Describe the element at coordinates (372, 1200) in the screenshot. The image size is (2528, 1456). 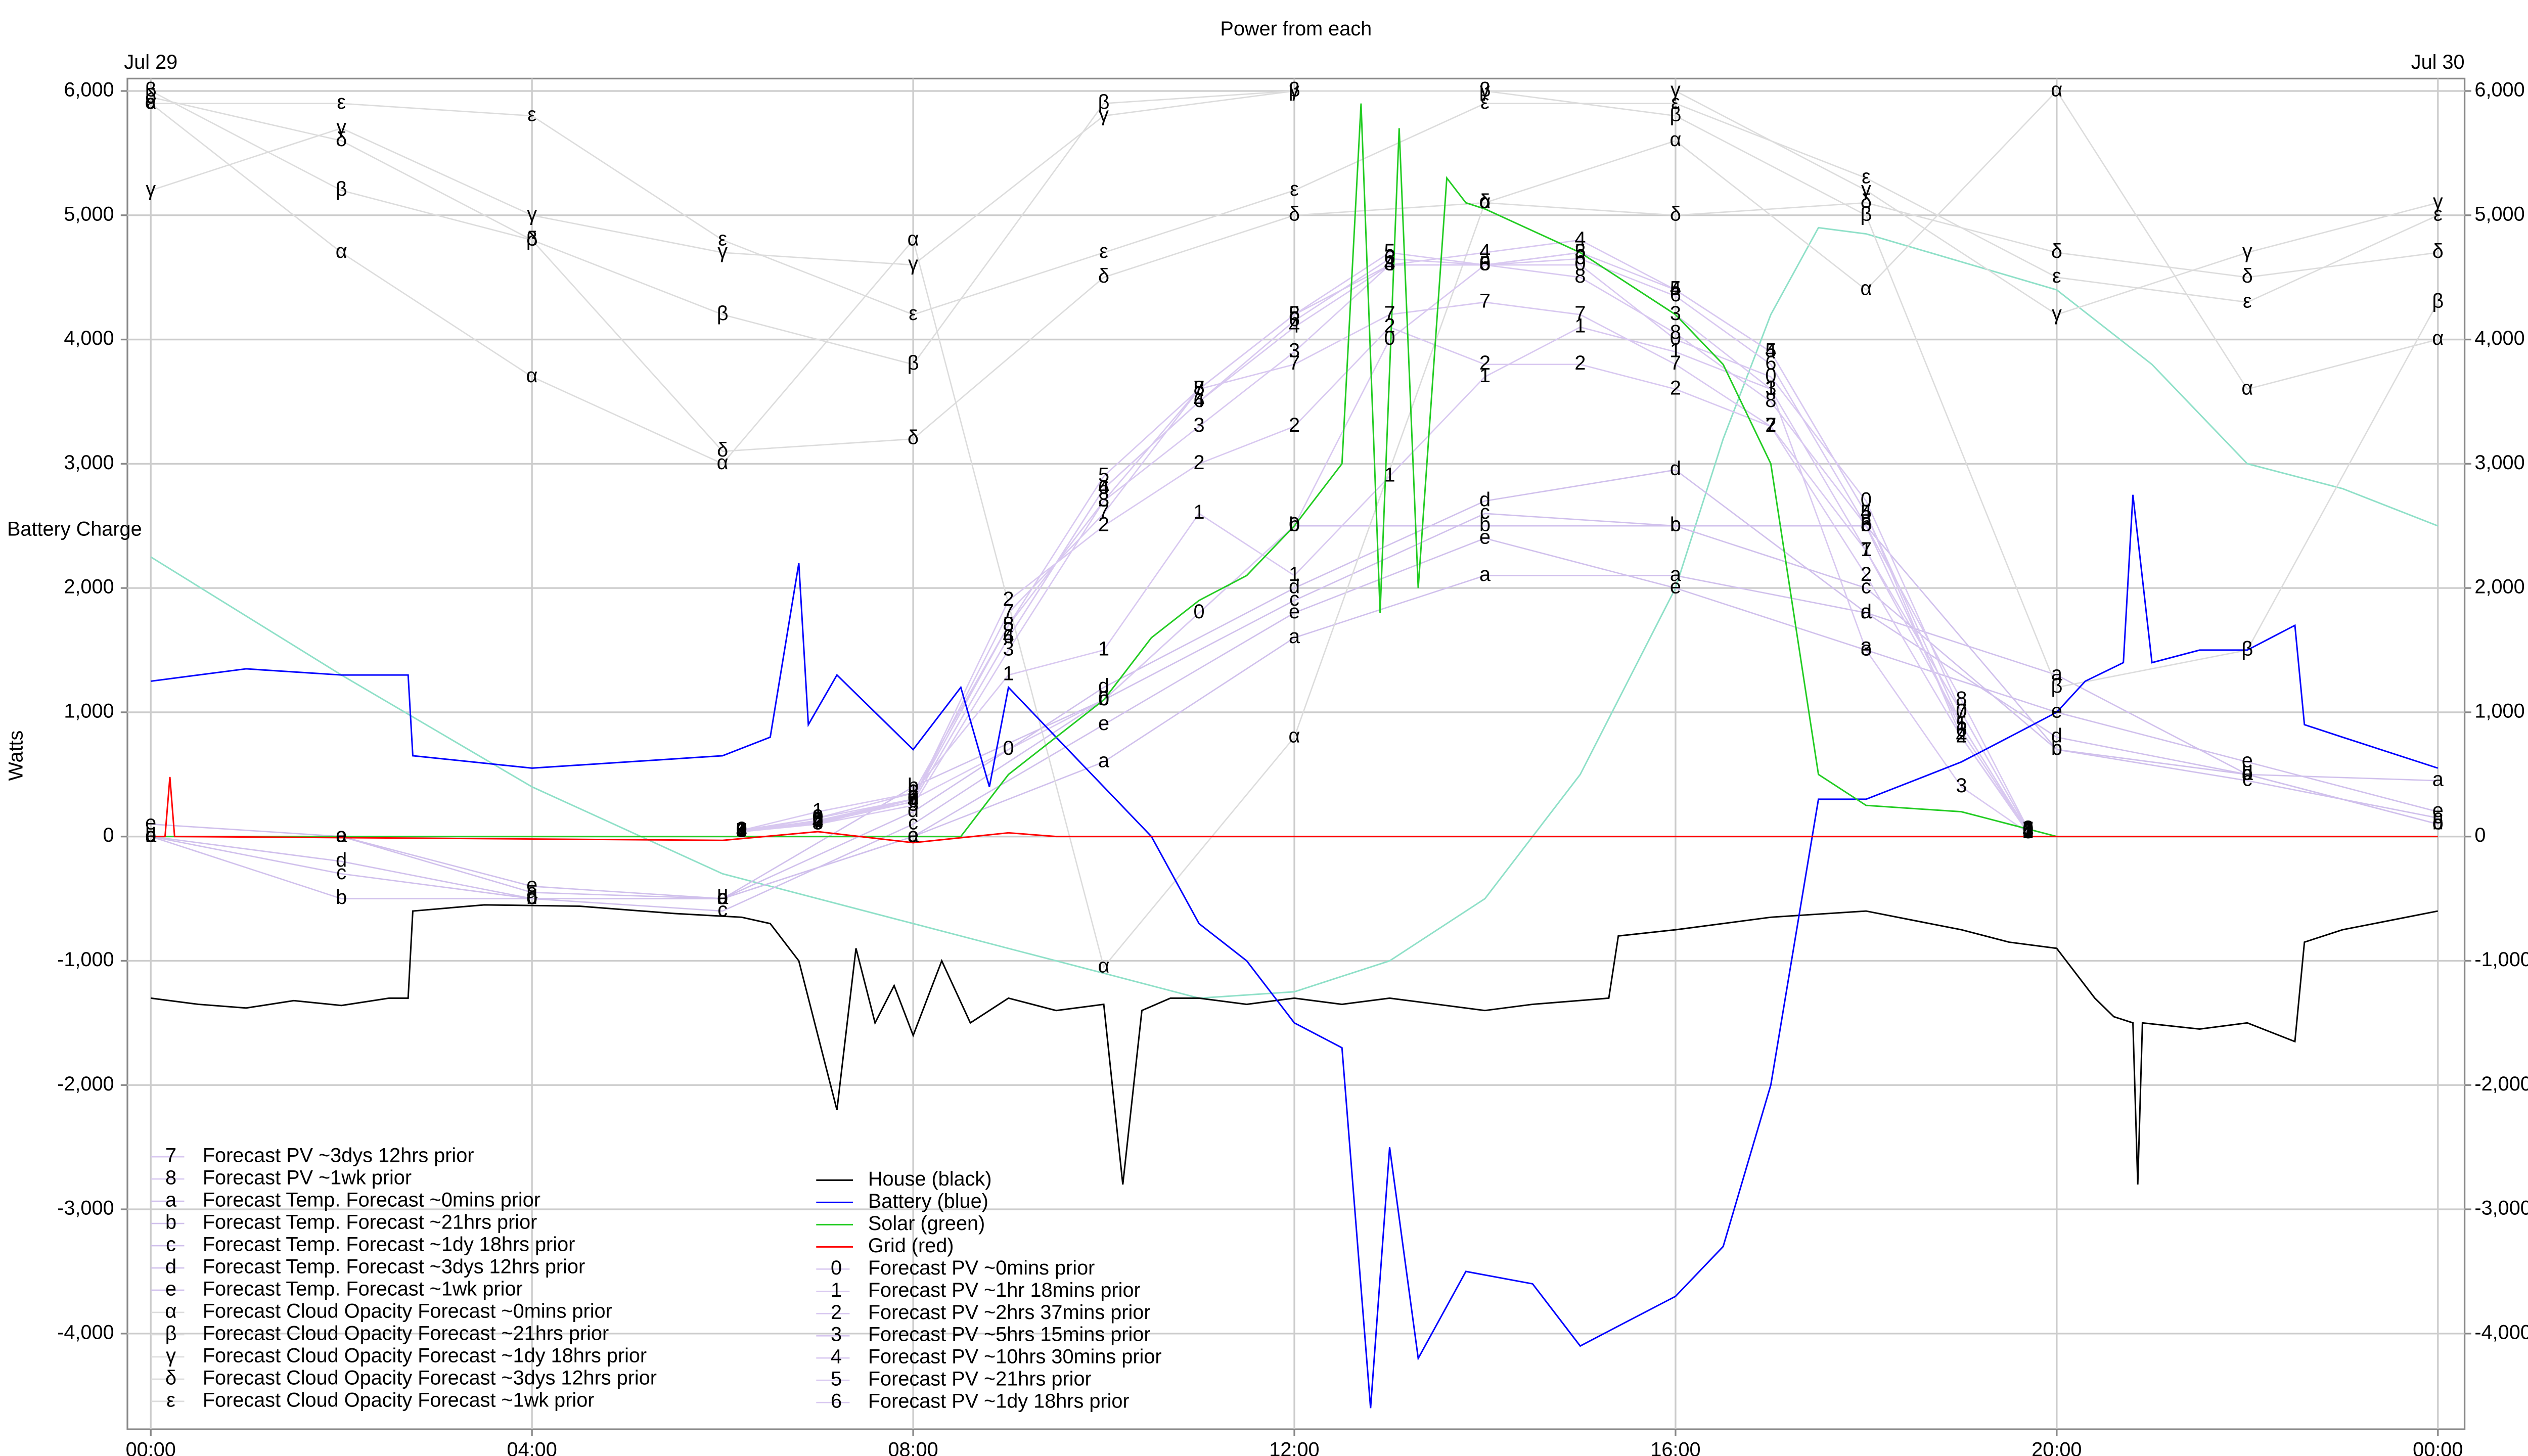
I see `legend-label: Forecast Temp. Forecast ~0mins prior` at that location.